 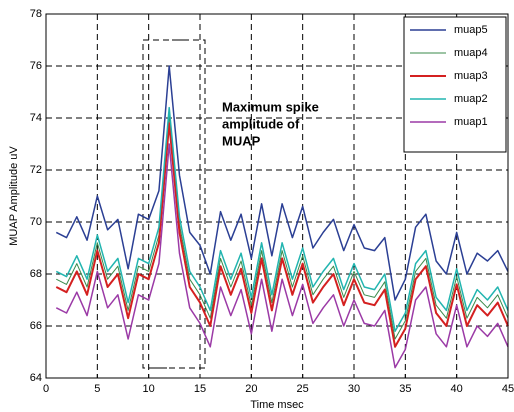 What do you see at coordinates (97, 389) in the screenshot?
I see `x-tick-label: 5` at bounding box center [97, 389].